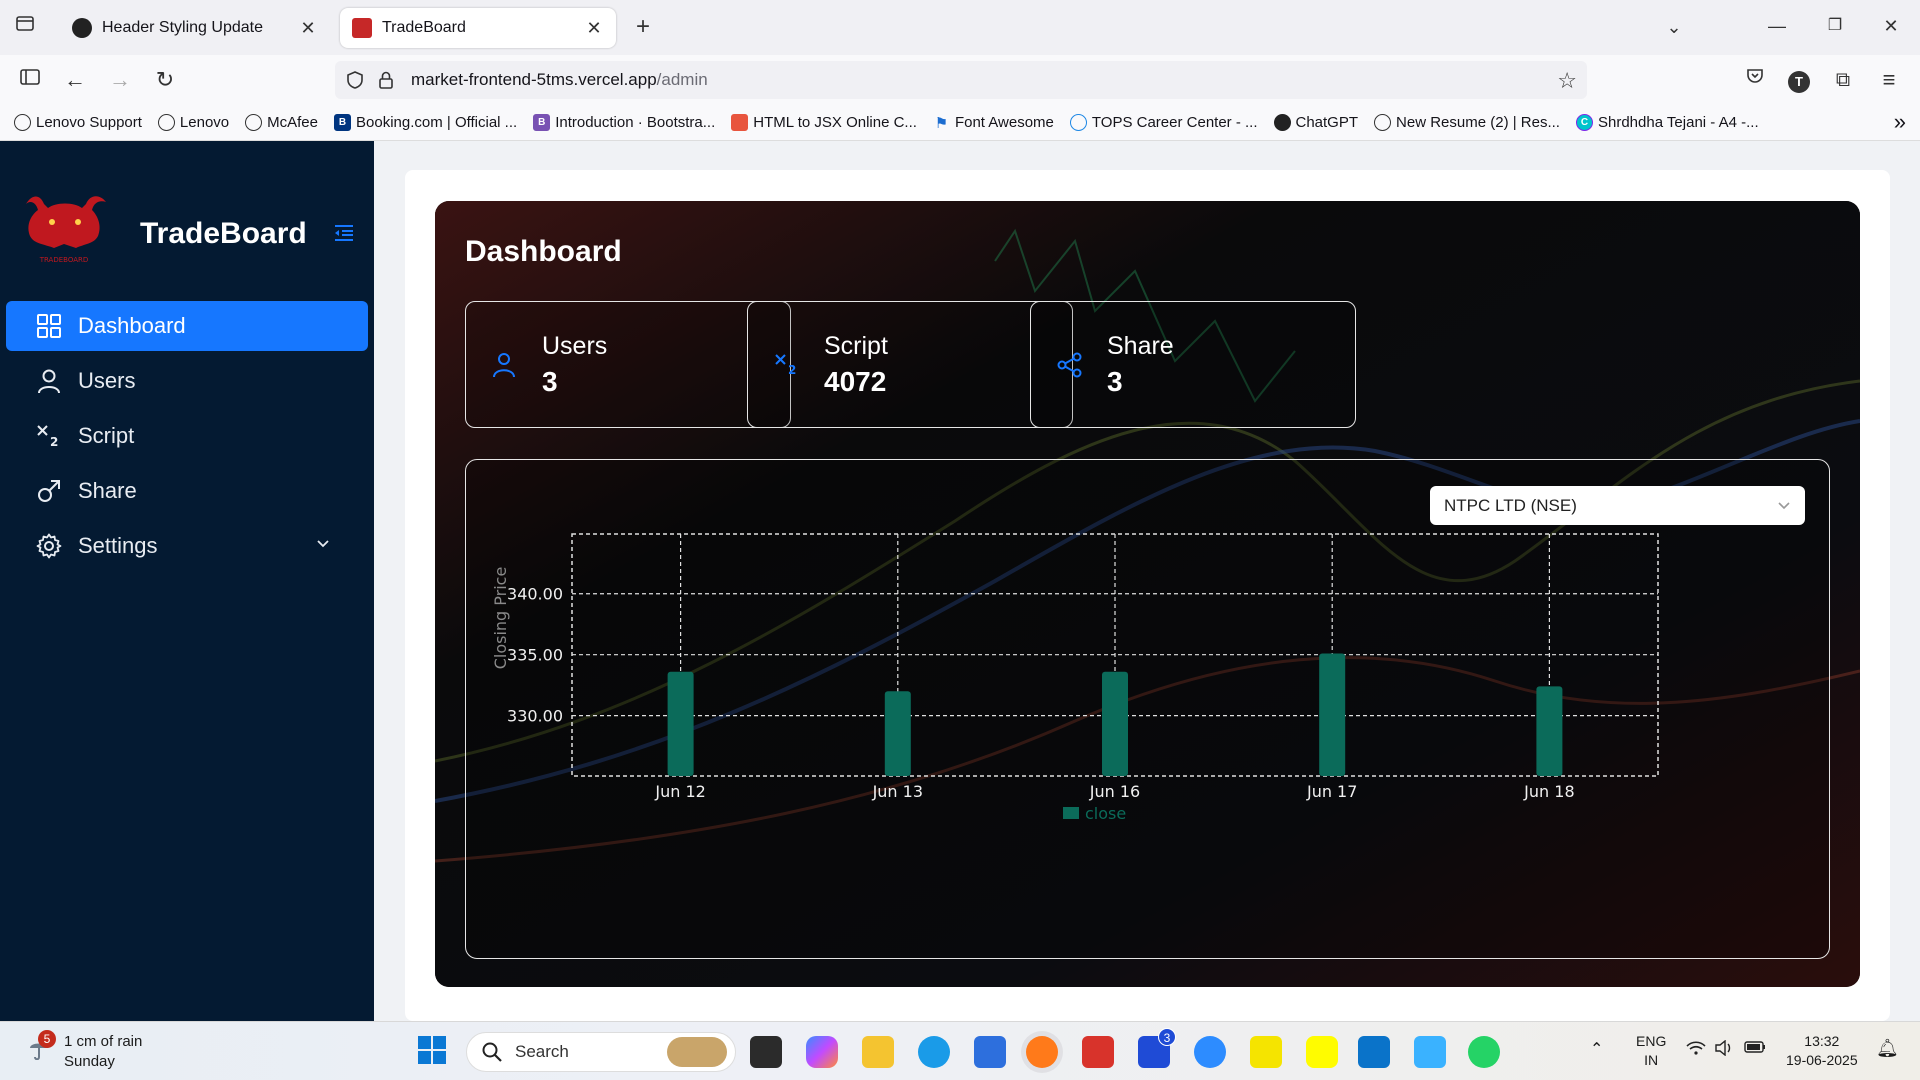 The width and height of the screenshot is (1920, 1080). Describe the element at coordinates (1042, 1052) in the screenshot. I see `firefox-icon` at that location.